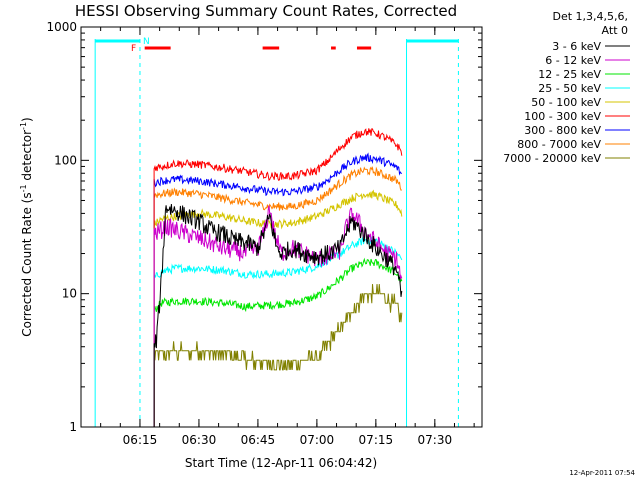 This screenshot has height=480, width=640. What do you see at coordinates (552, 158) in the screenshot?
I see `legend-item-8: 7000 - 20000 keV` at bounding box center [552, 158].